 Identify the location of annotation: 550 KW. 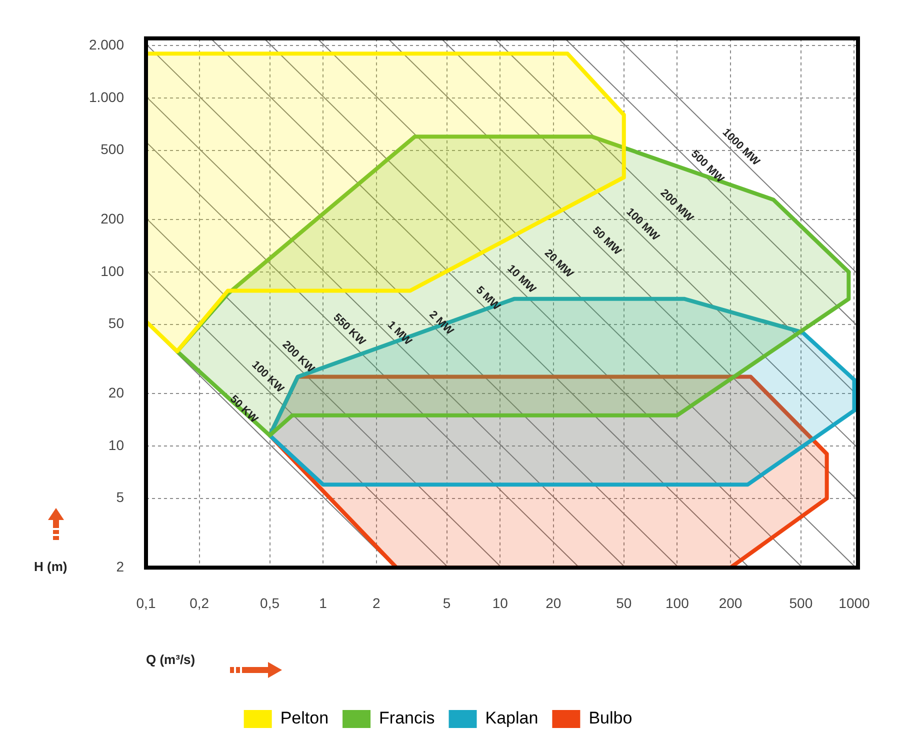
(349, 330).